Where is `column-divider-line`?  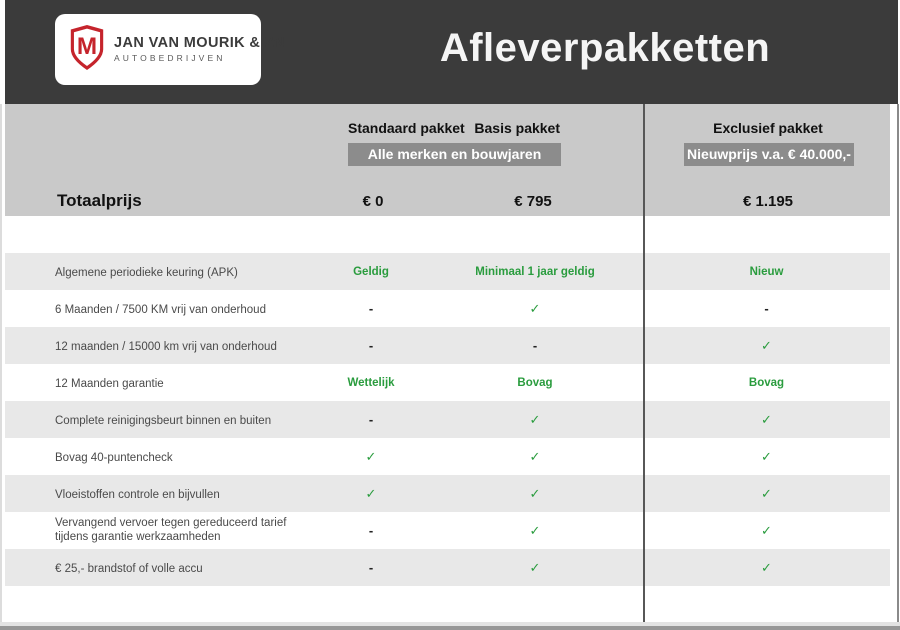
column-divider-line is located at coordinates (644, 363).